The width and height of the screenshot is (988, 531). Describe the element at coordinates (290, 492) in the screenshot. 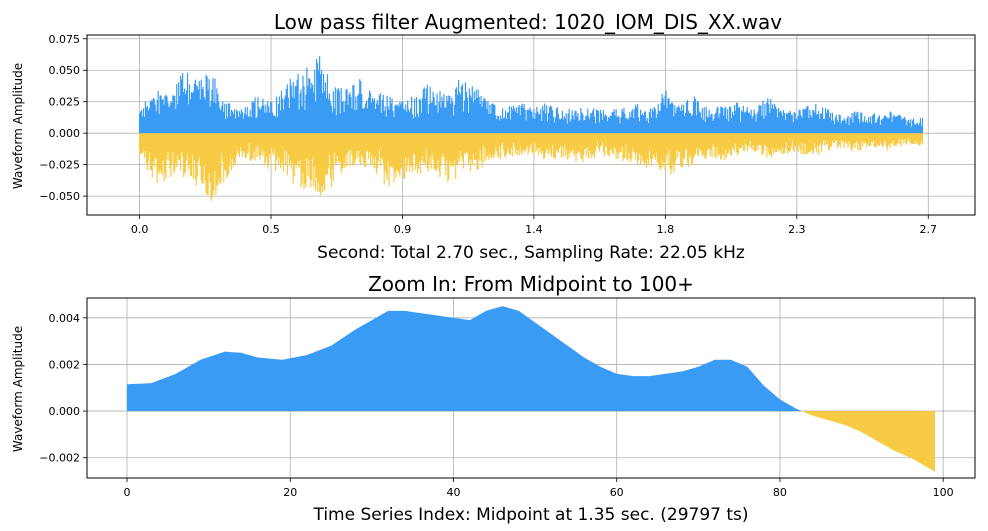

I see `bottom-x-tick-label: 20` at that location.